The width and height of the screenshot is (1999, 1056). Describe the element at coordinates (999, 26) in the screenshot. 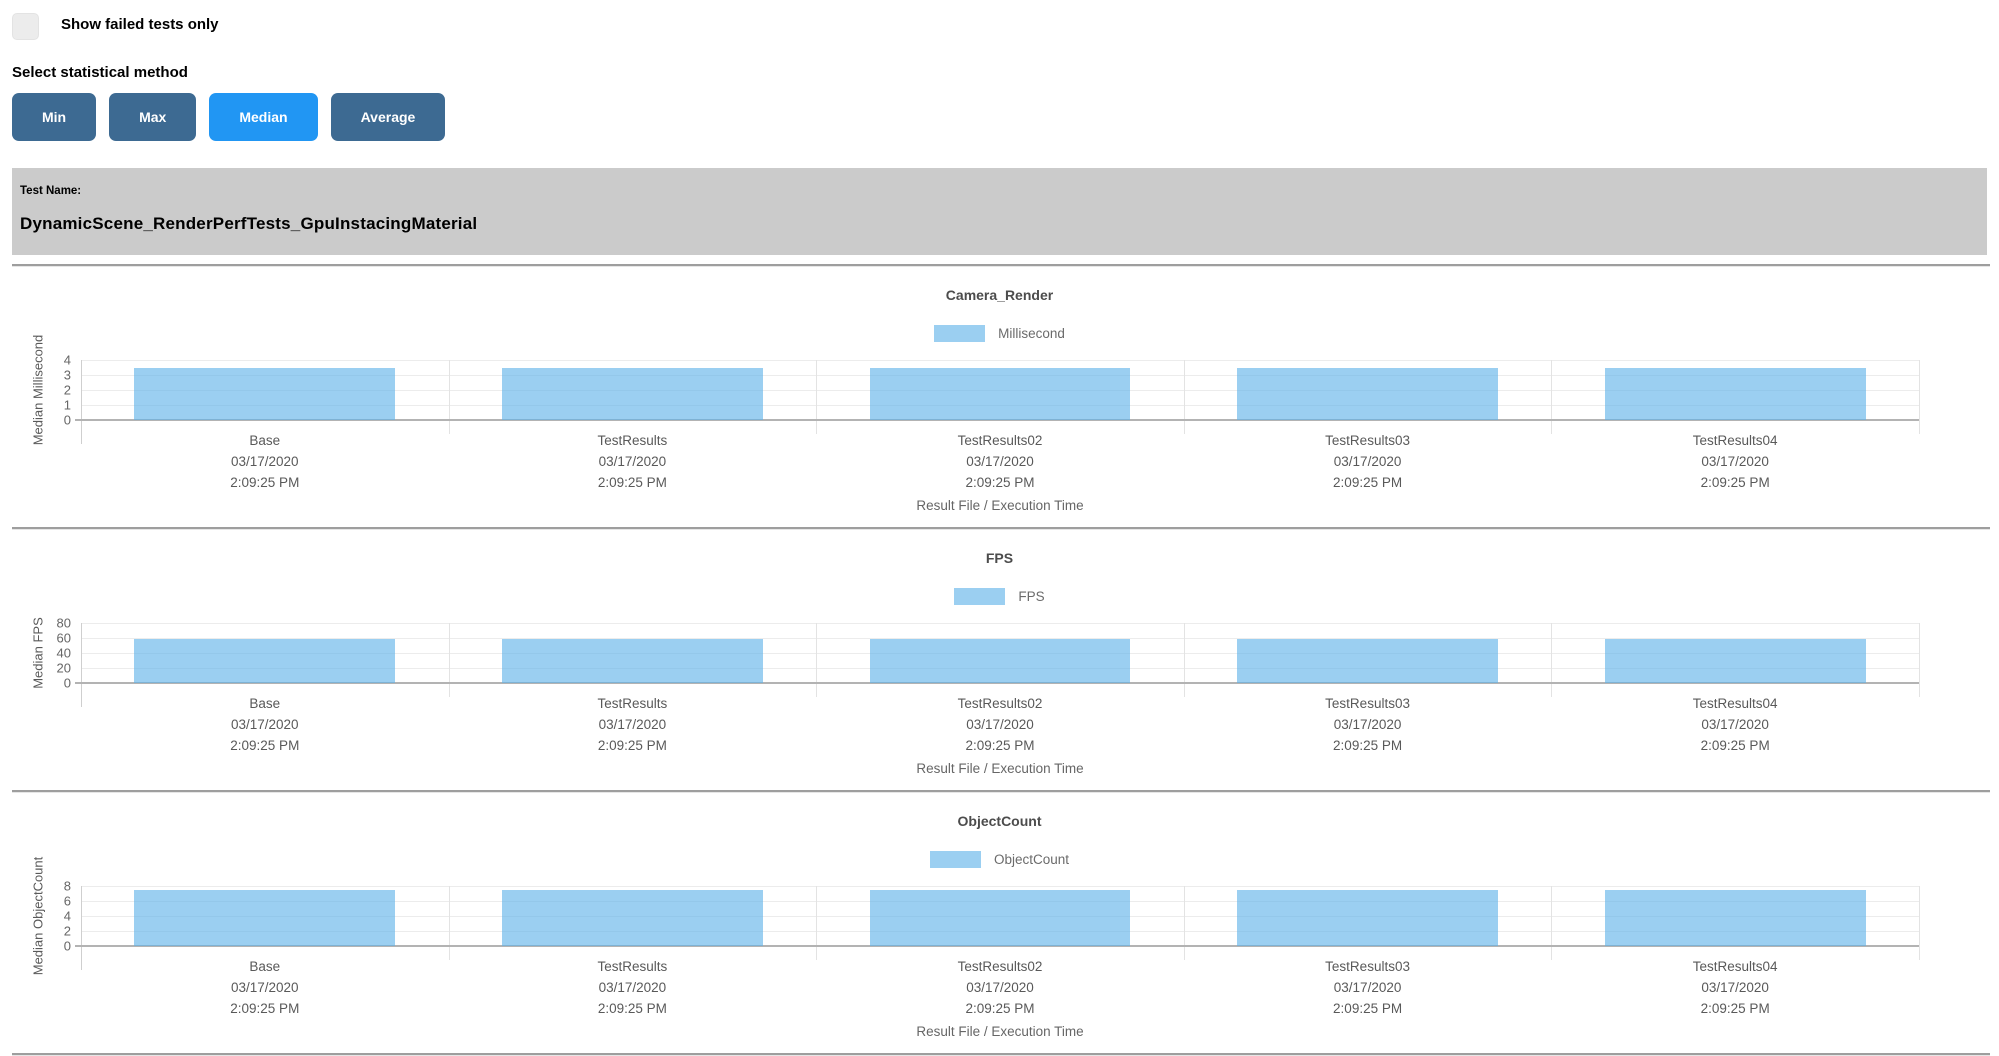

I see `show-failed-row: Show failed tests only` at that location.